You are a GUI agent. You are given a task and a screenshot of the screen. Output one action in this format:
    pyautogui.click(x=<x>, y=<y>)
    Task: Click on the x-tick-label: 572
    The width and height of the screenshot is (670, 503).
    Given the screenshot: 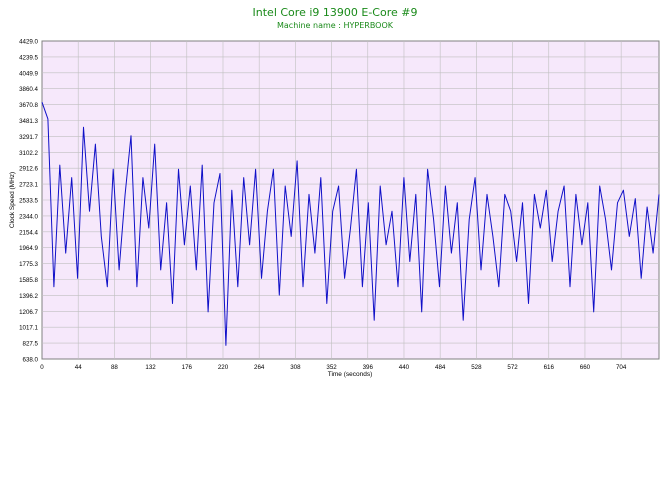 What is the action you would take?
    pyautogui.click(x=512, y=367)
    